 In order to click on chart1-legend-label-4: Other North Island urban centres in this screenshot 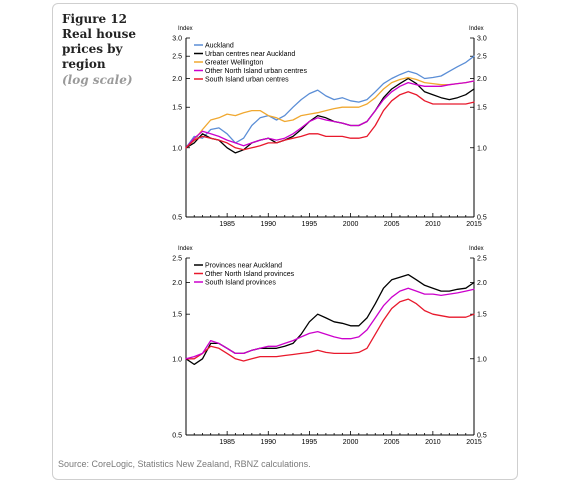, I will do `click(256, 71)`.